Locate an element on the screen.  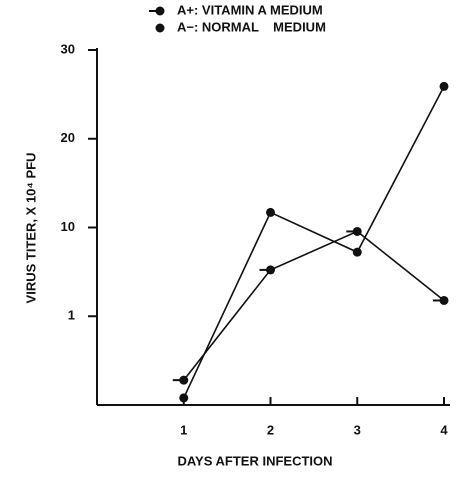
y-tick-label: 10 is located at coordinates (68, 226).